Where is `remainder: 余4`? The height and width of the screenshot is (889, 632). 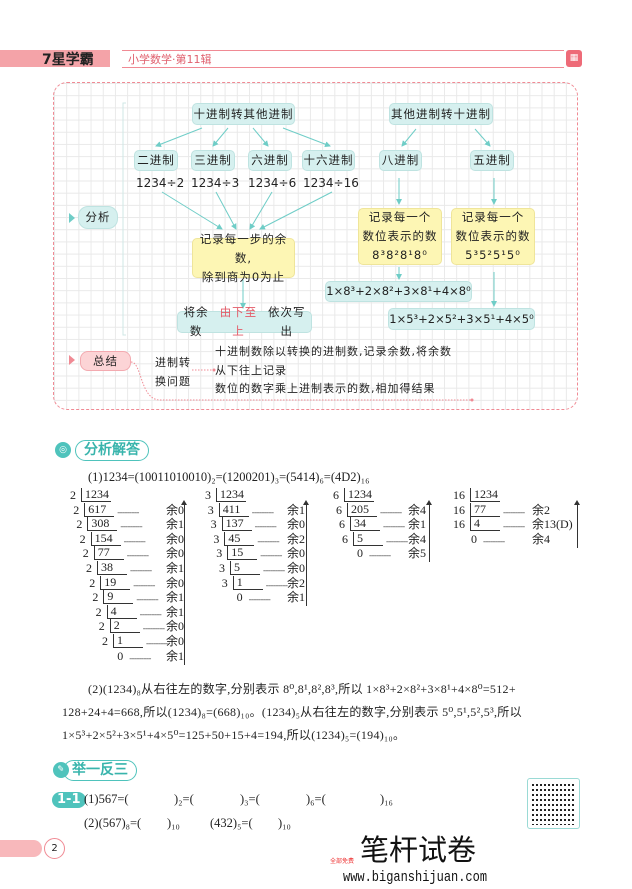
remainder: 余4 is located at coordinates (541, 538).